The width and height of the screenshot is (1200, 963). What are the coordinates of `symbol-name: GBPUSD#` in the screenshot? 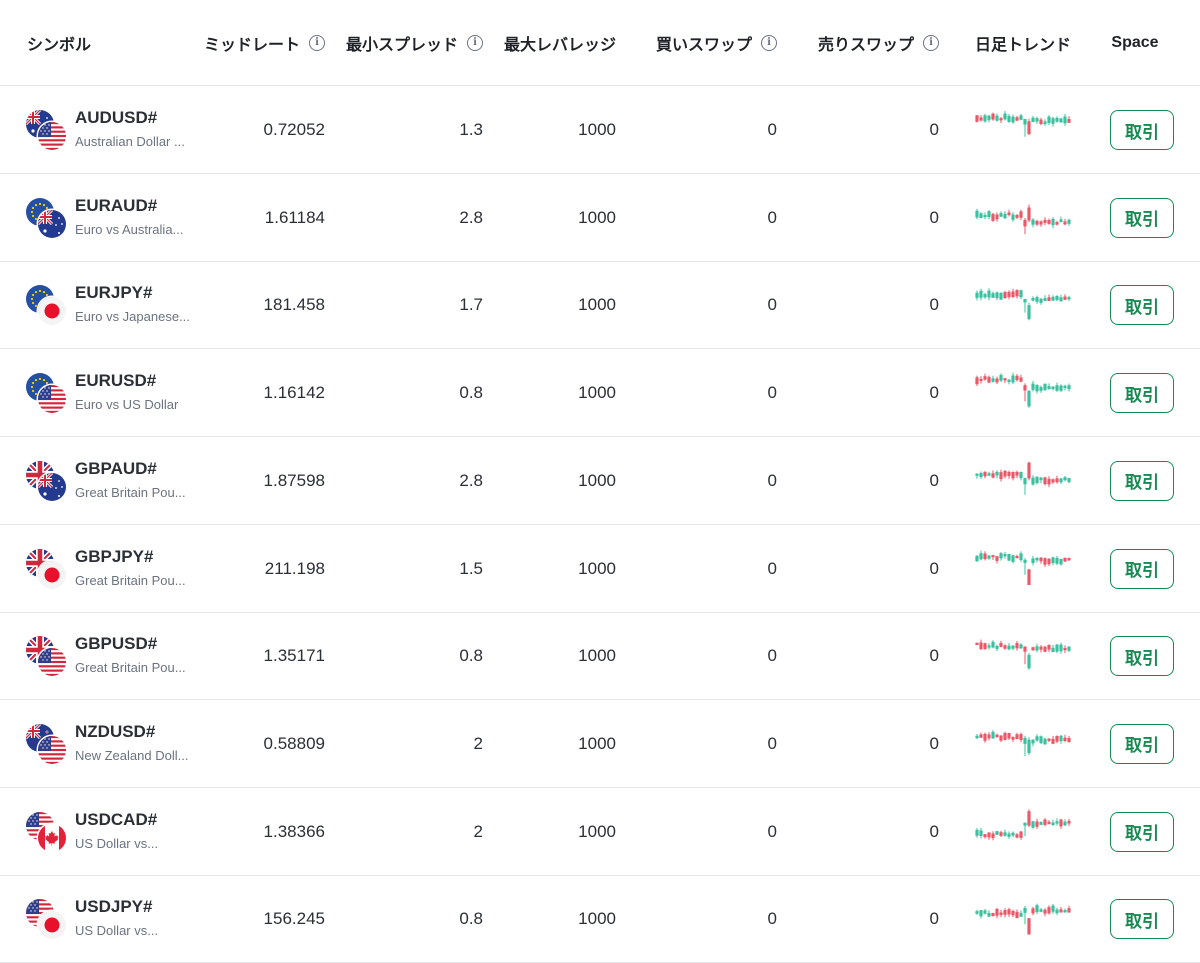 It's located at (116, 644).